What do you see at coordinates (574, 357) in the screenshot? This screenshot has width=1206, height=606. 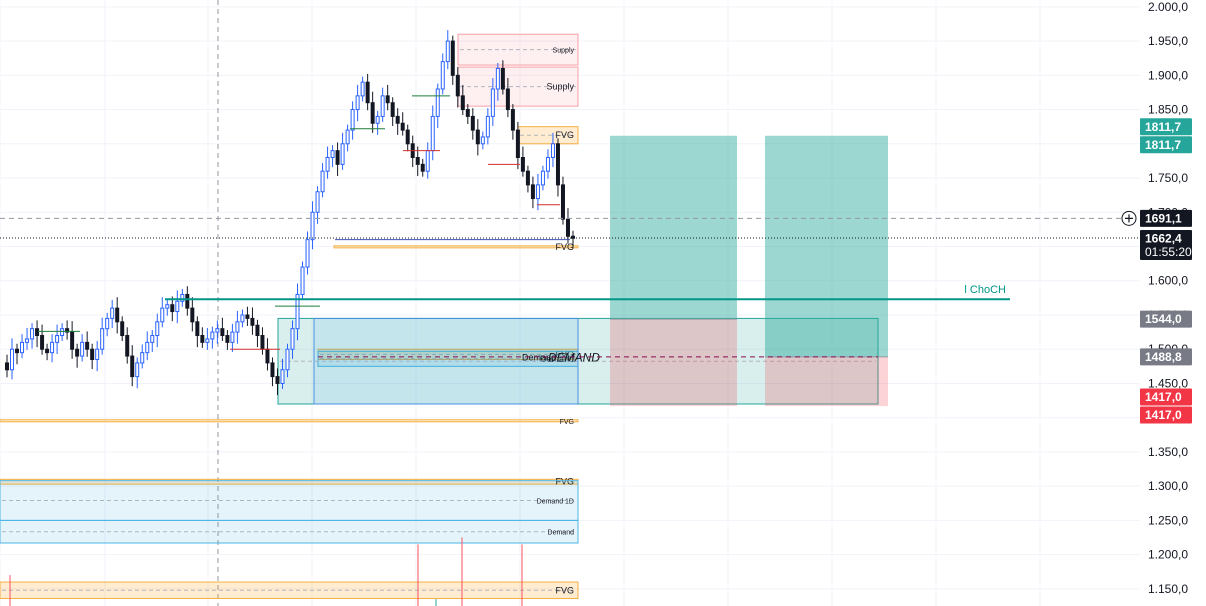 I see `demand-annotation: DEMAND` at bounding box center [574, 357].